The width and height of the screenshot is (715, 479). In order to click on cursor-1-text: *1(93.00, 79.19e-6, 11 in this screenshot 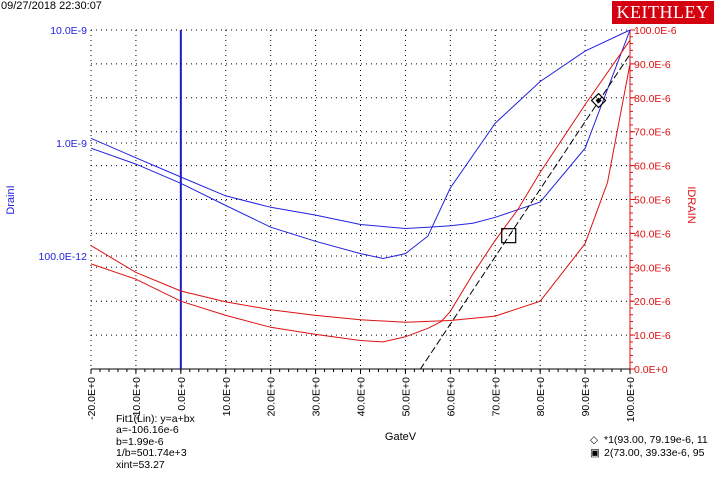, I will do `click(656, 440)`.